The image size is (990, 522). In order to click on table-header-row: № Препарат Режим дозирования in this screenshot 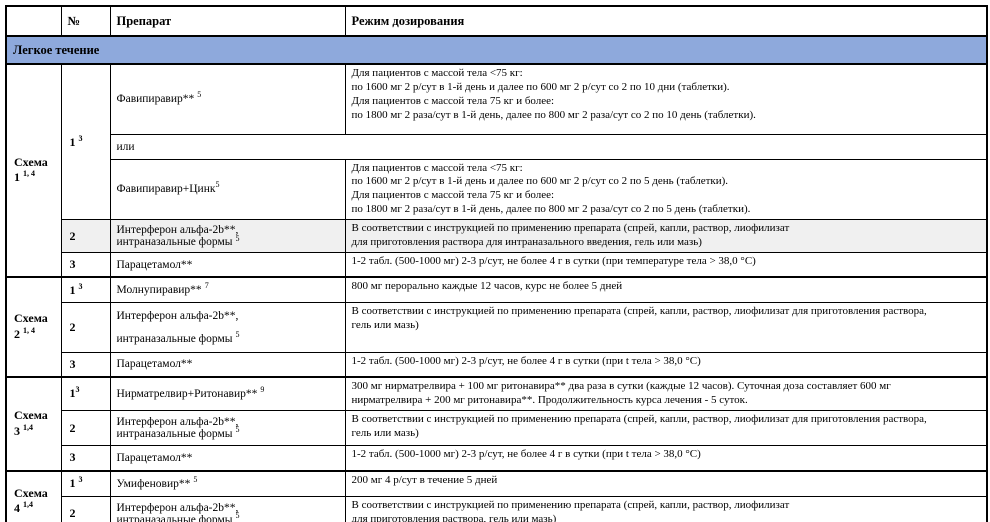, I will do `click(496, 21)`.